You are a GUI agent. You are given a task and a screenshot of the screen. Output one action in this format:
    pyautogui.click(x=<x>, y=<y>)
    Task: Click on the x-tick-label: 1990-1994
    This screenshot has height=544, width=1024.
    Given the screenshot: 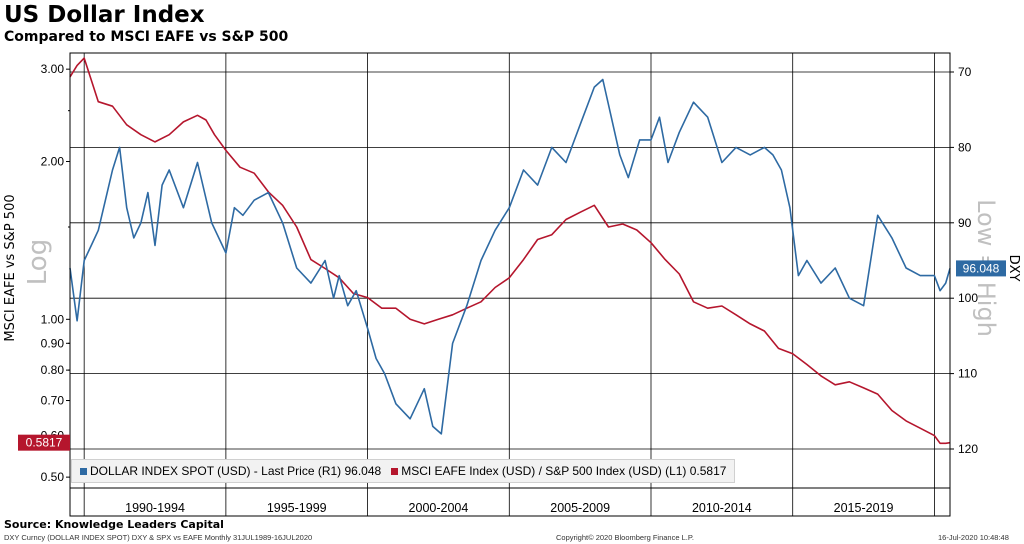 What is the action you would take?
    pyautogui.click(x=155, y=508)
    